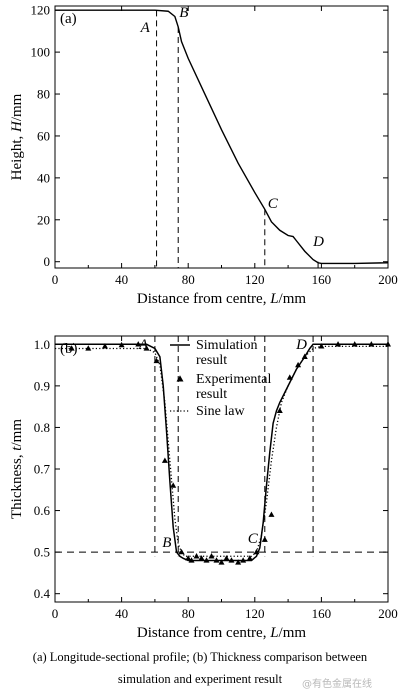 The width and height of the screenshot is (400, 692). What do you see at coordinates (42, 344) in the screenshot?
I see `y-tick-label: 1.0` at bounding box center [42, 344].